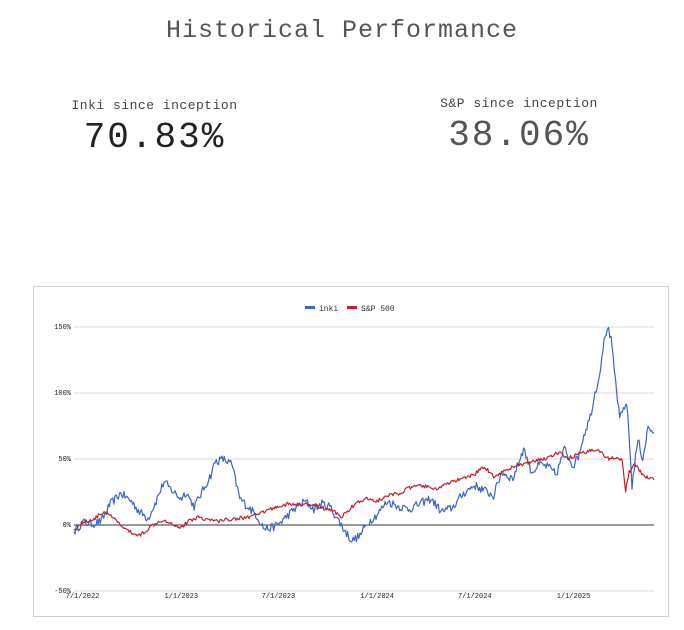 This screenshot has height=630, width=684. What do you see at coordinates (342, 30) in the screenshot?
I see `page-title: Historical Performance` at bounding box center [342, 30].